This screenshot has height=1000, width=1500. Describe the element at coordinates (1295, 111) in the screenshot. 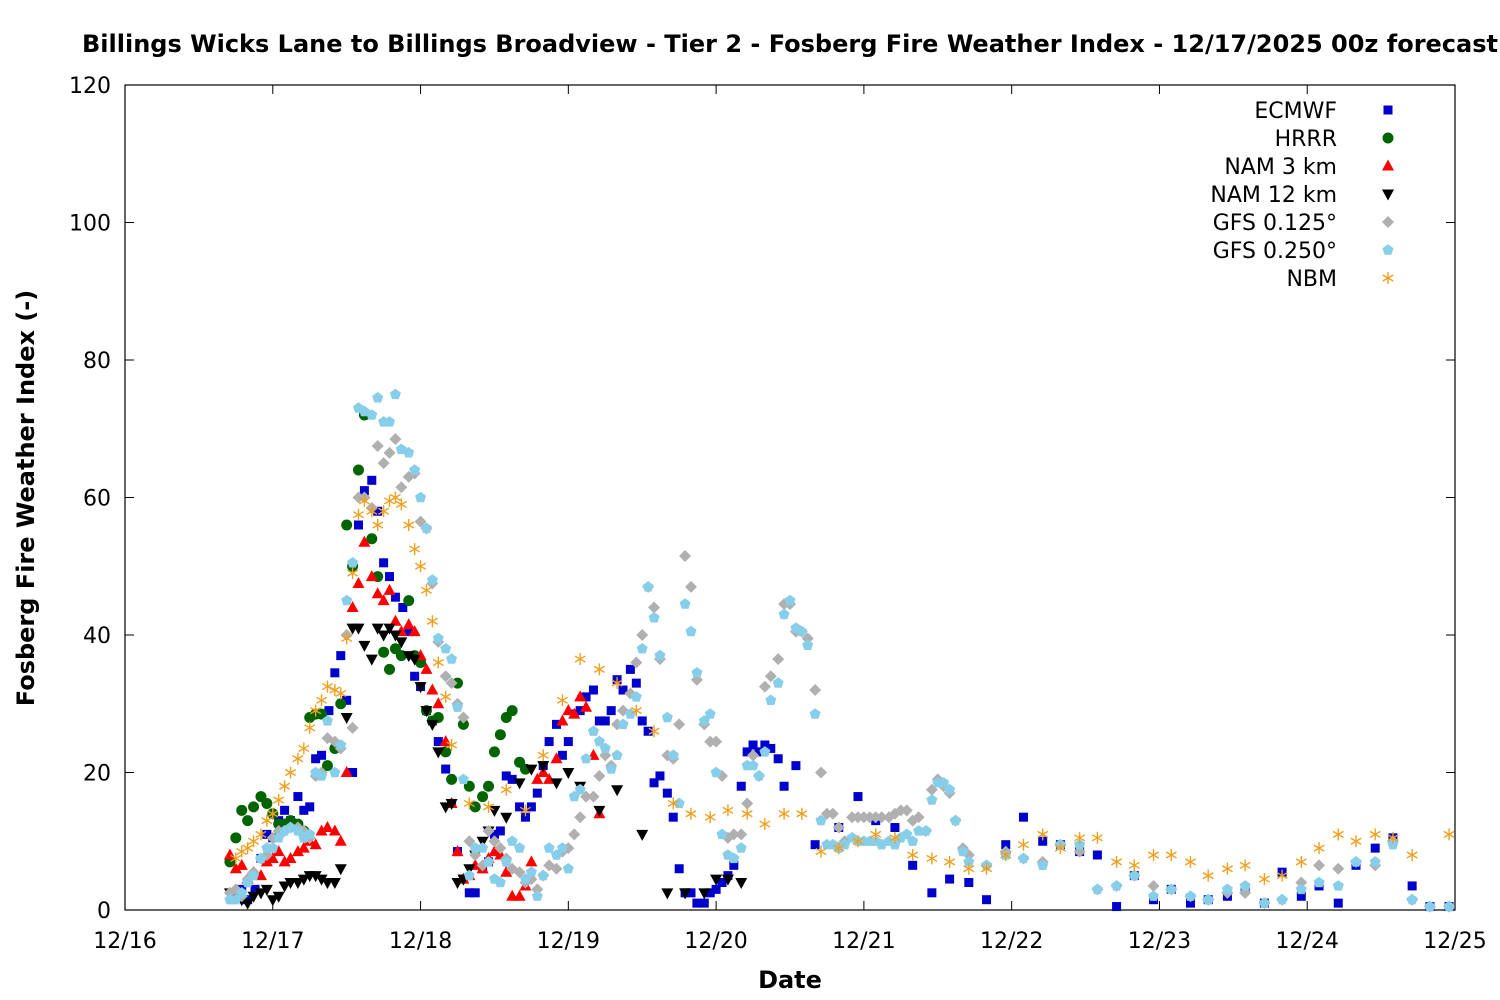

I see `legend-label: ECMWF` at that location.